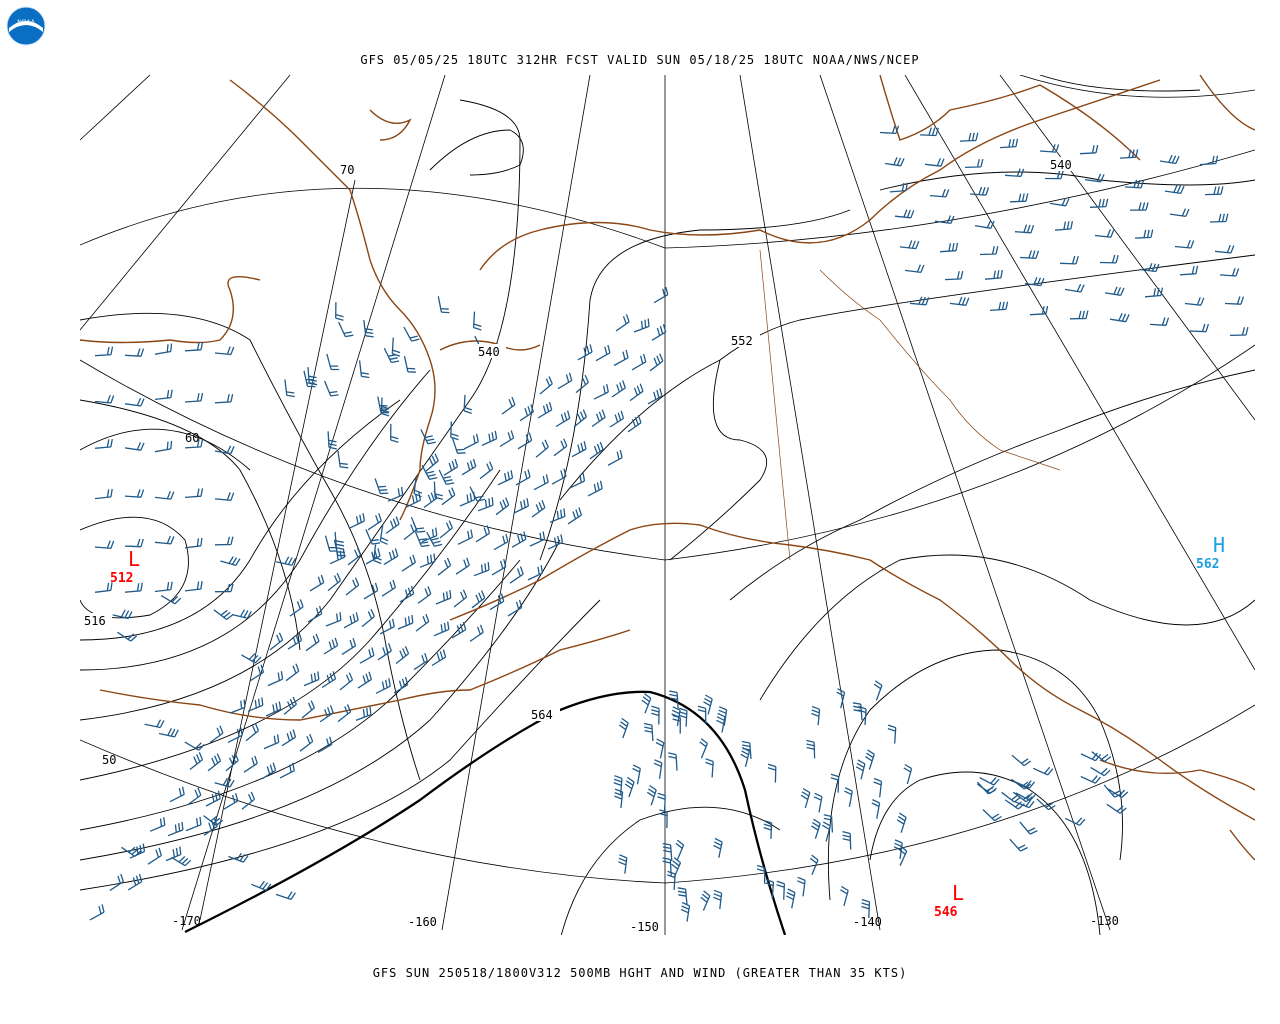 This screenshot has width=1280, height=1024. What do you see at coordinates (644, 927) in the screenshot?
I see `longitude-label: -150` at bounding box center [644, 927].